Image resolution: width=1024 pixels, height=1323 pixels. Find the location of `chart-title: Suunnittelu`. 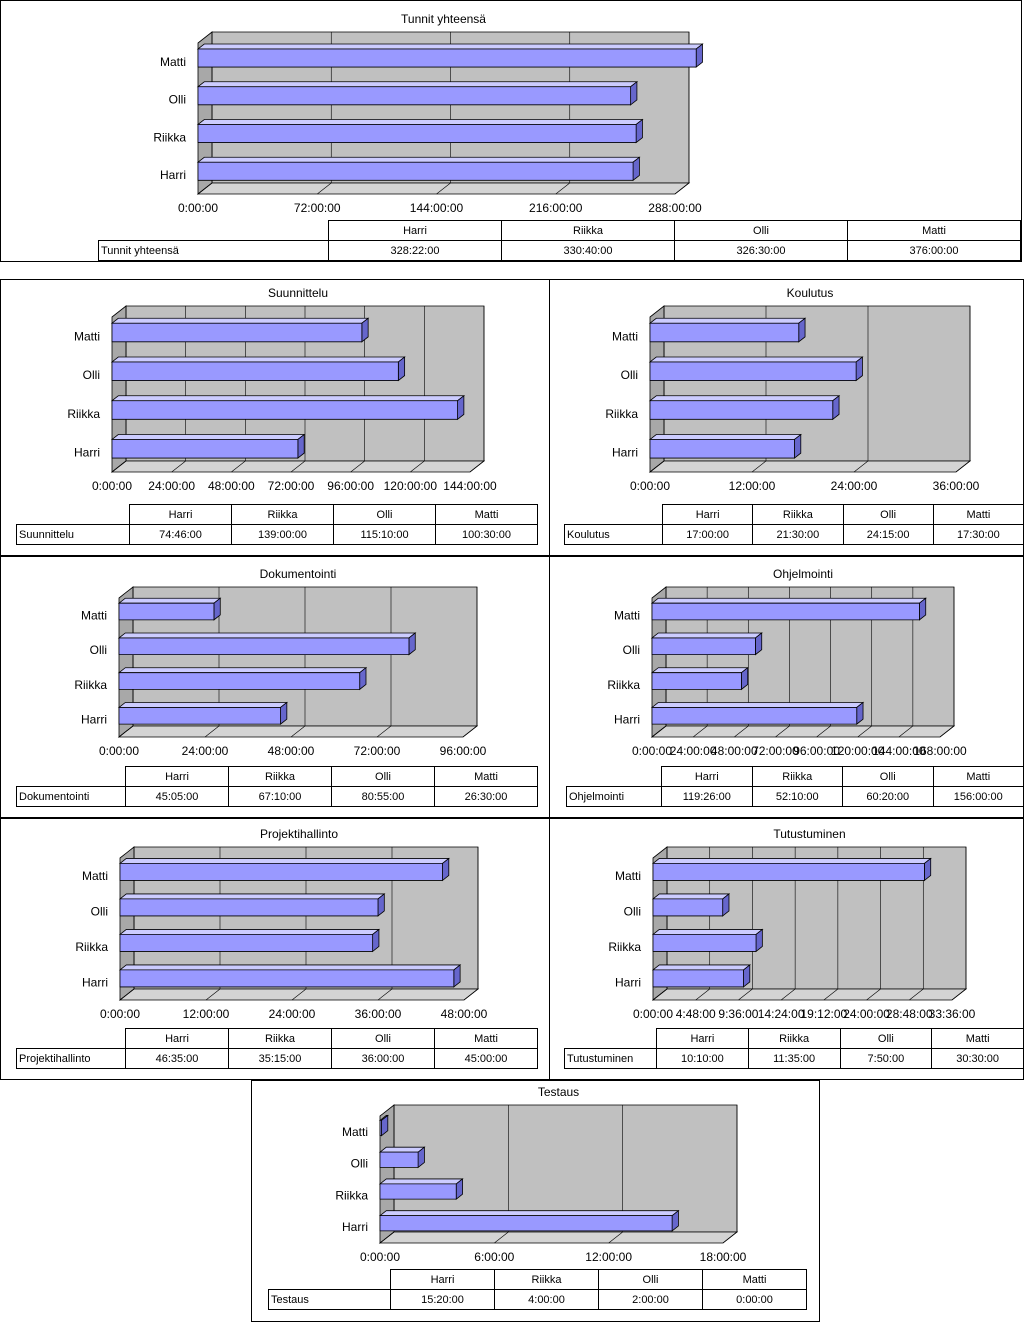

chart-title: Suunnittelu is located at coordinates (298, 293).